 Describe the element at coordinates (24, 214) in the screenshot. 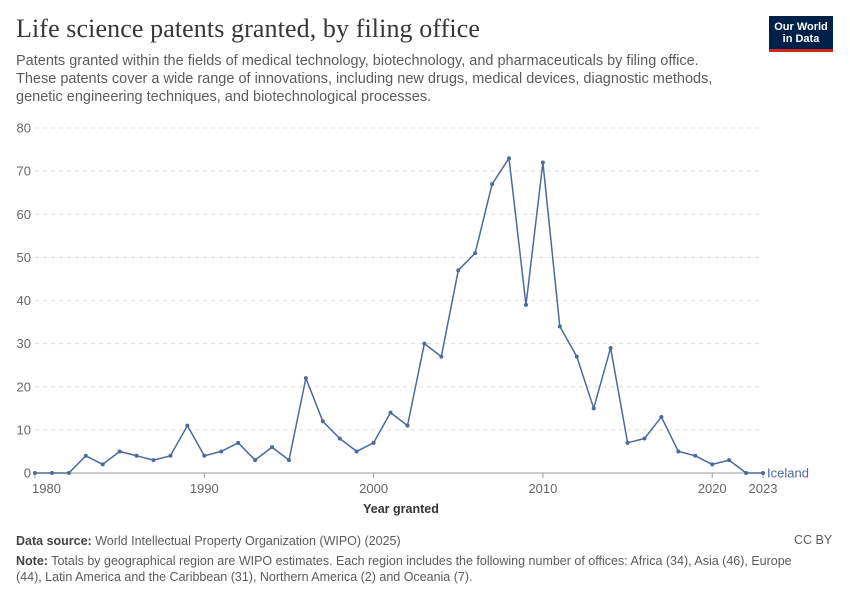

I see `y-tick-label: 60` at that location.